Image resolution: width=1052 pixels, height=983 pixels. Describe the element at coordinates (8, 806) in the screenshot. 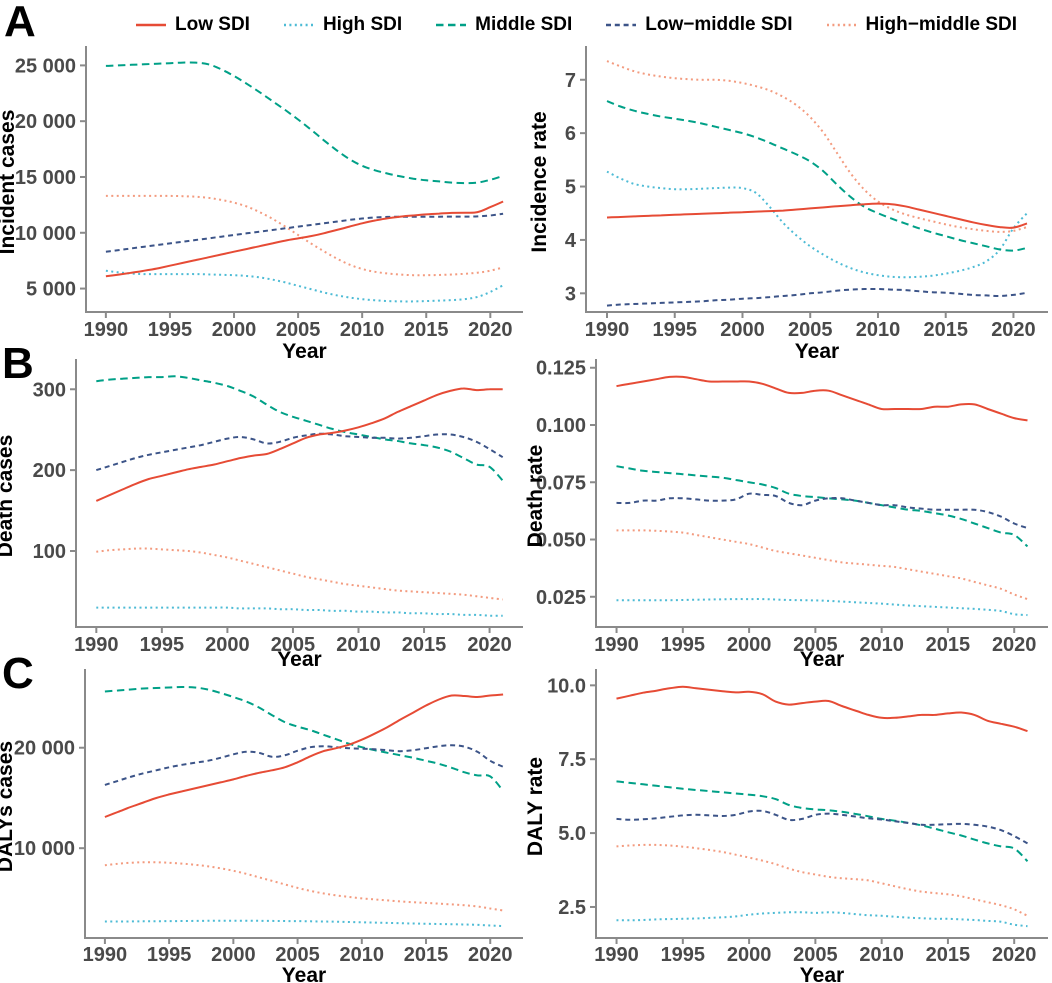

I see `y-axis-title: DALYs cases` at that location.